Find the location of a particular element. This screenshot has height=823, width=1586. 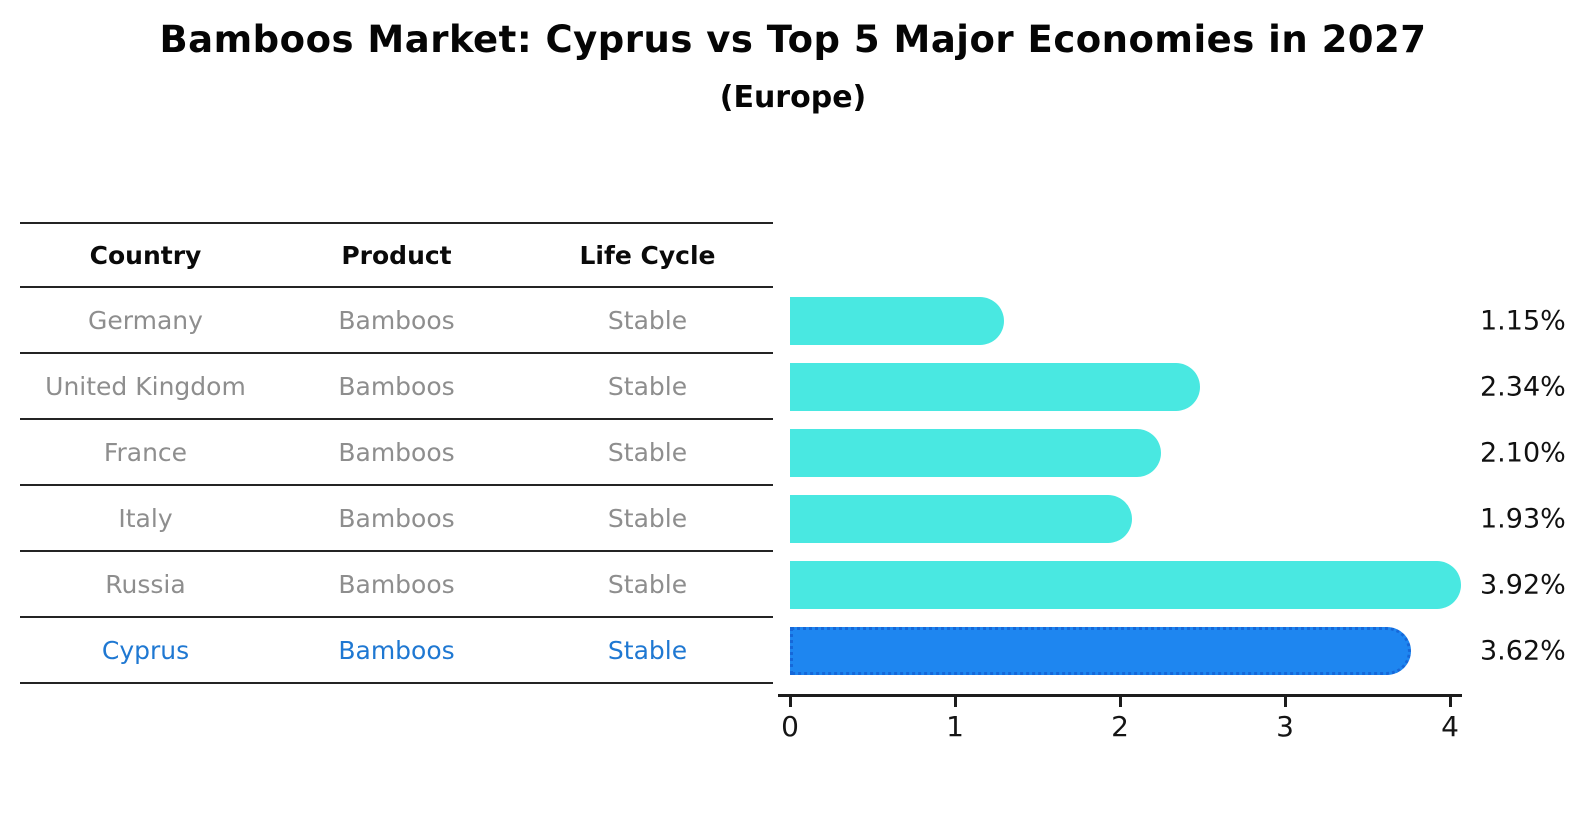

bar-value-label: 2.34% is located at coordinates (1523, 387).